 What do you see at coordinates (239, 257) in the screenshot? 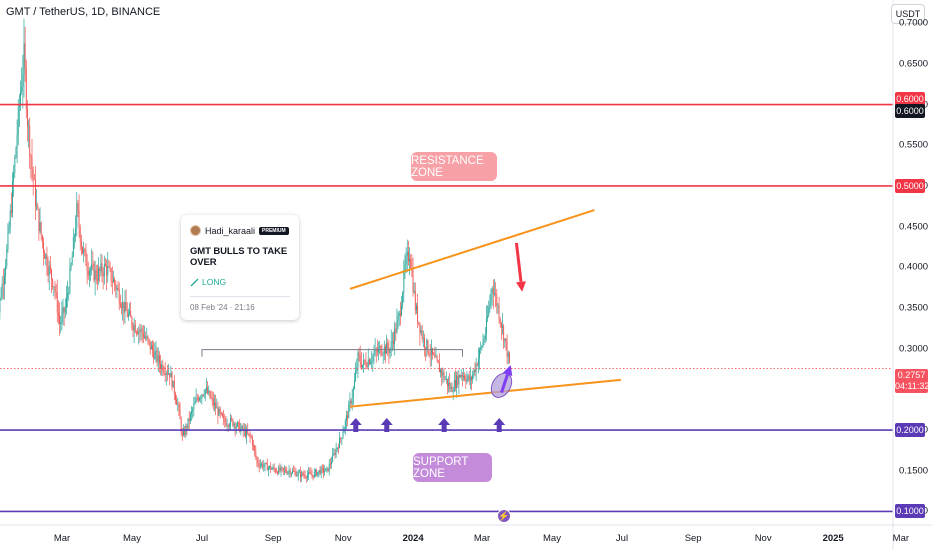
I see `idea-title: GMT BULLS TO TAKE OVER` at bounding box center [239, 257].